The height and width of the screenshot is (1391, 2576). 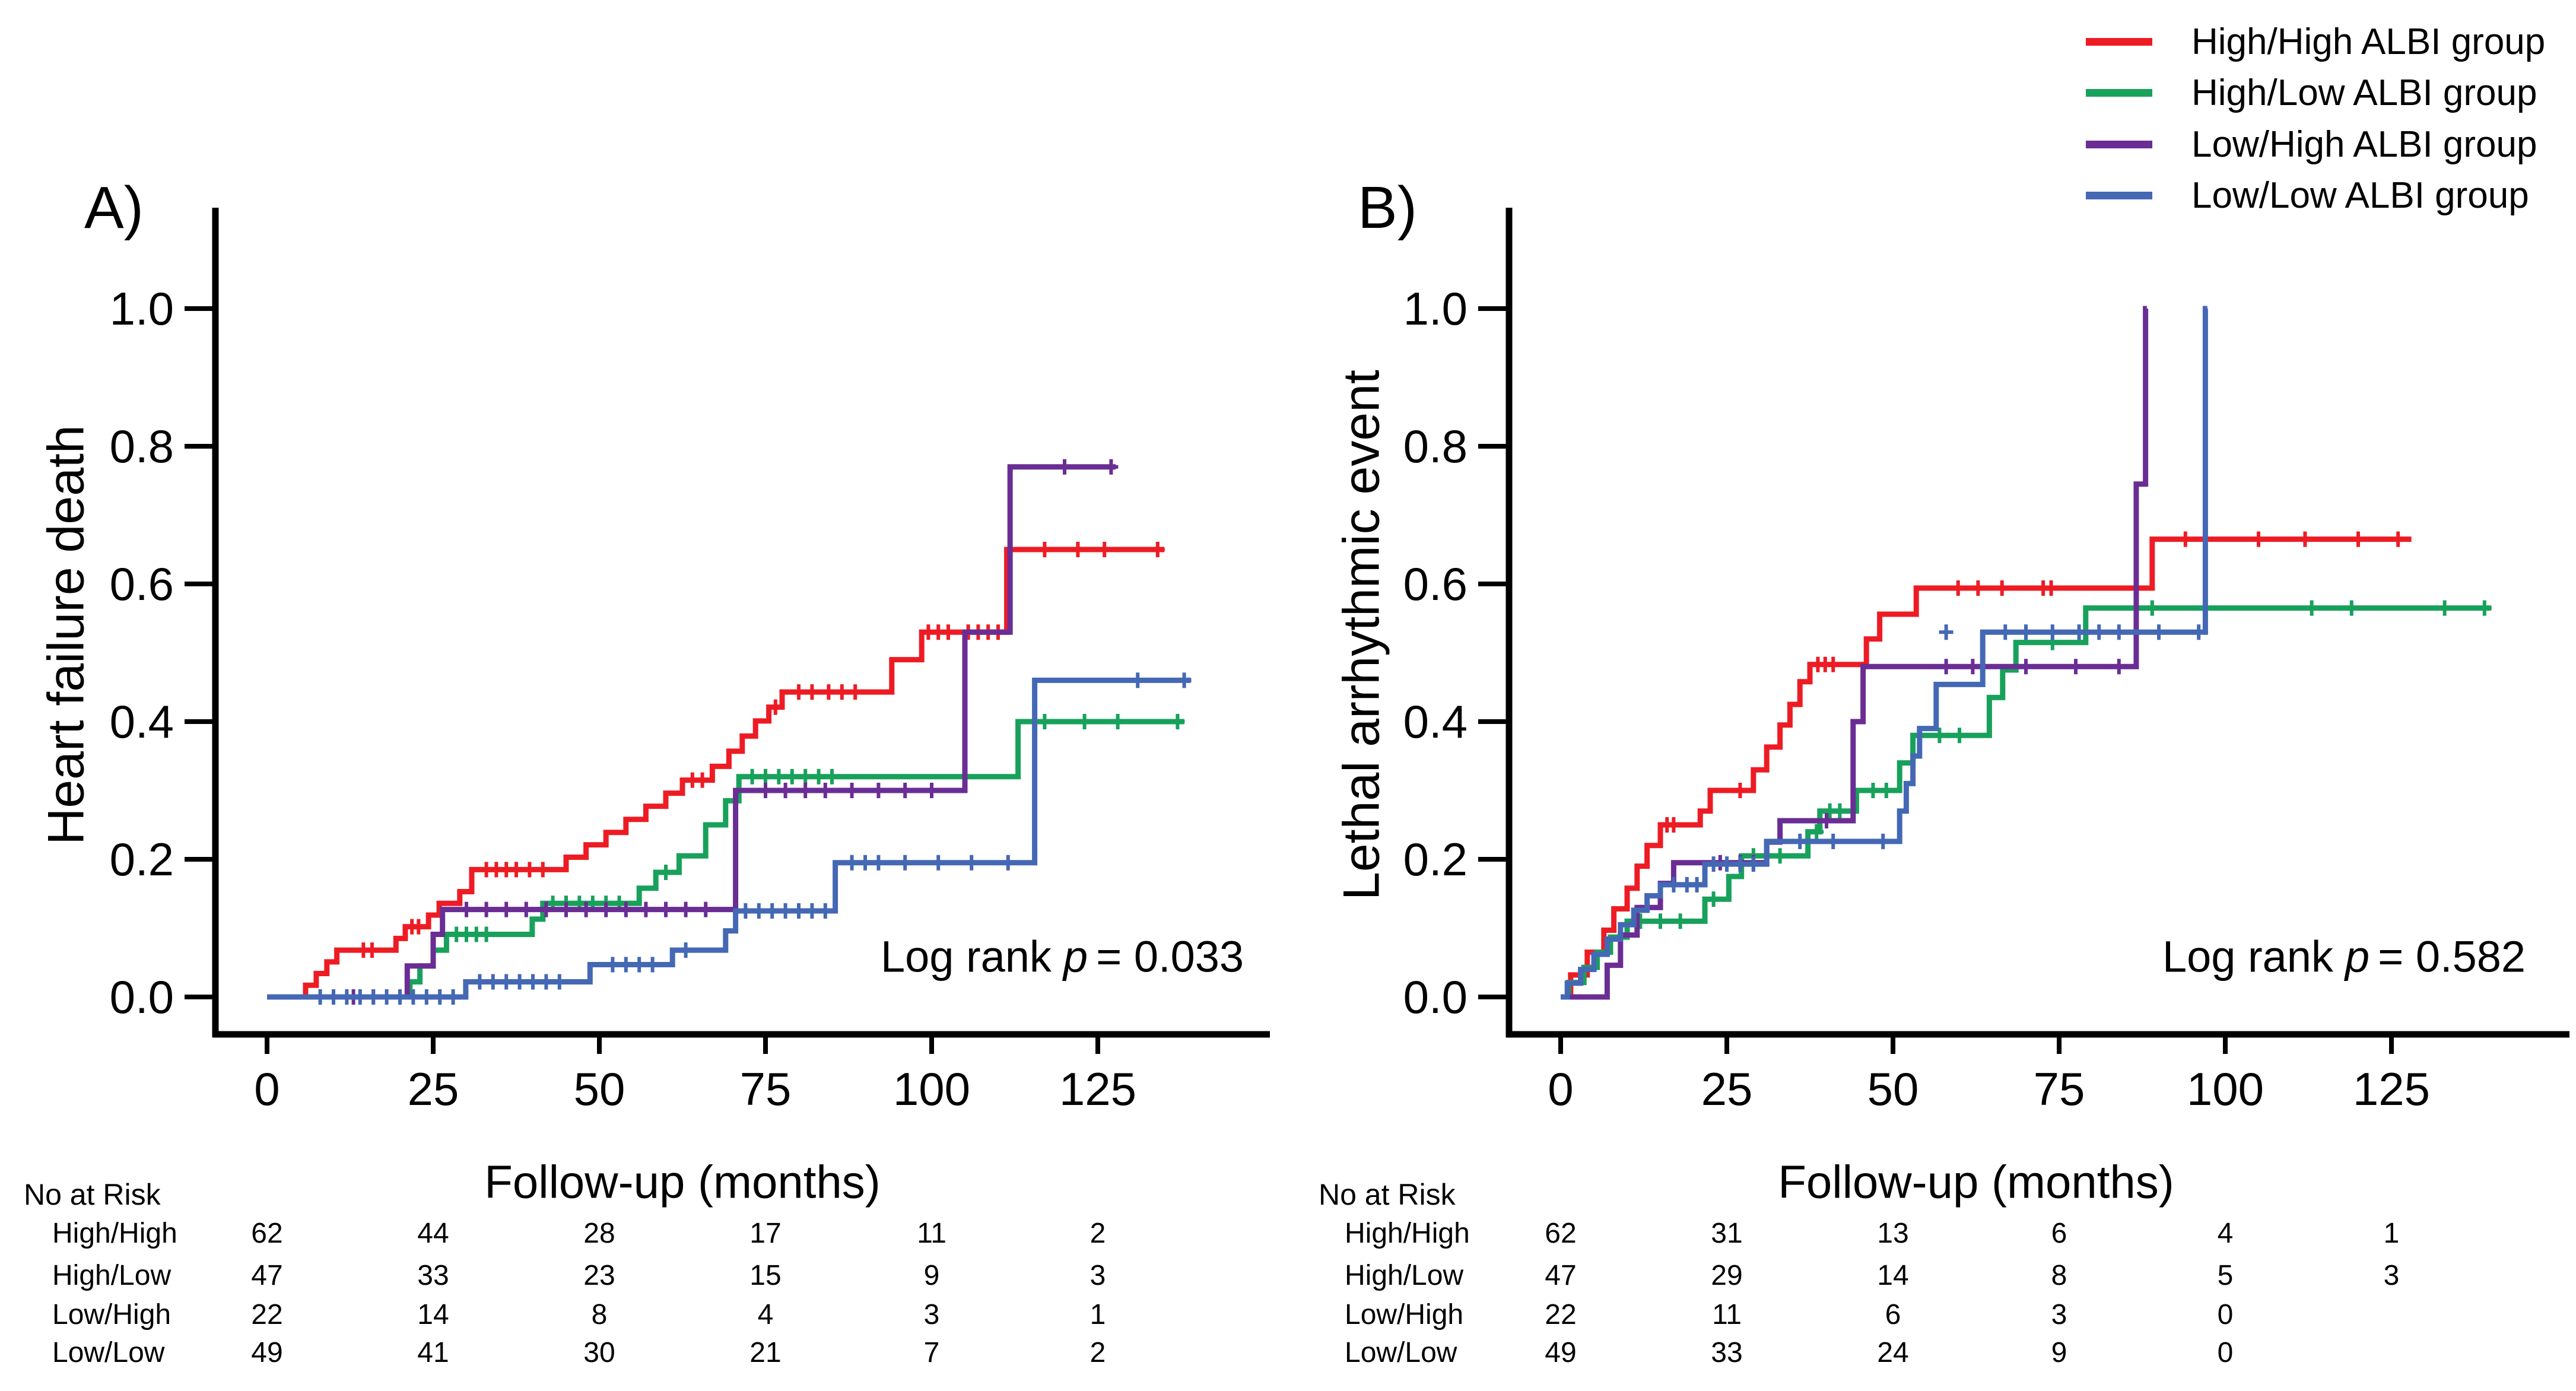 What do you see at coordinates (1727, 1233) in the screenshot?
I see `risk-cell: 31` at bounding box center [1727, 1233].